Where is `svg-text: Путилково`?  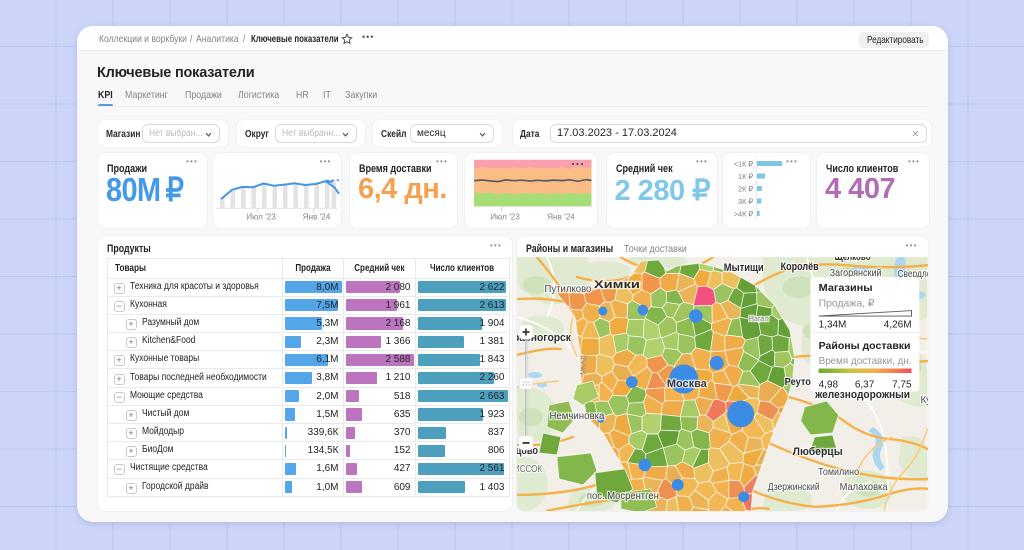
svg-text: Путилково is located at coordinates (567, 289).